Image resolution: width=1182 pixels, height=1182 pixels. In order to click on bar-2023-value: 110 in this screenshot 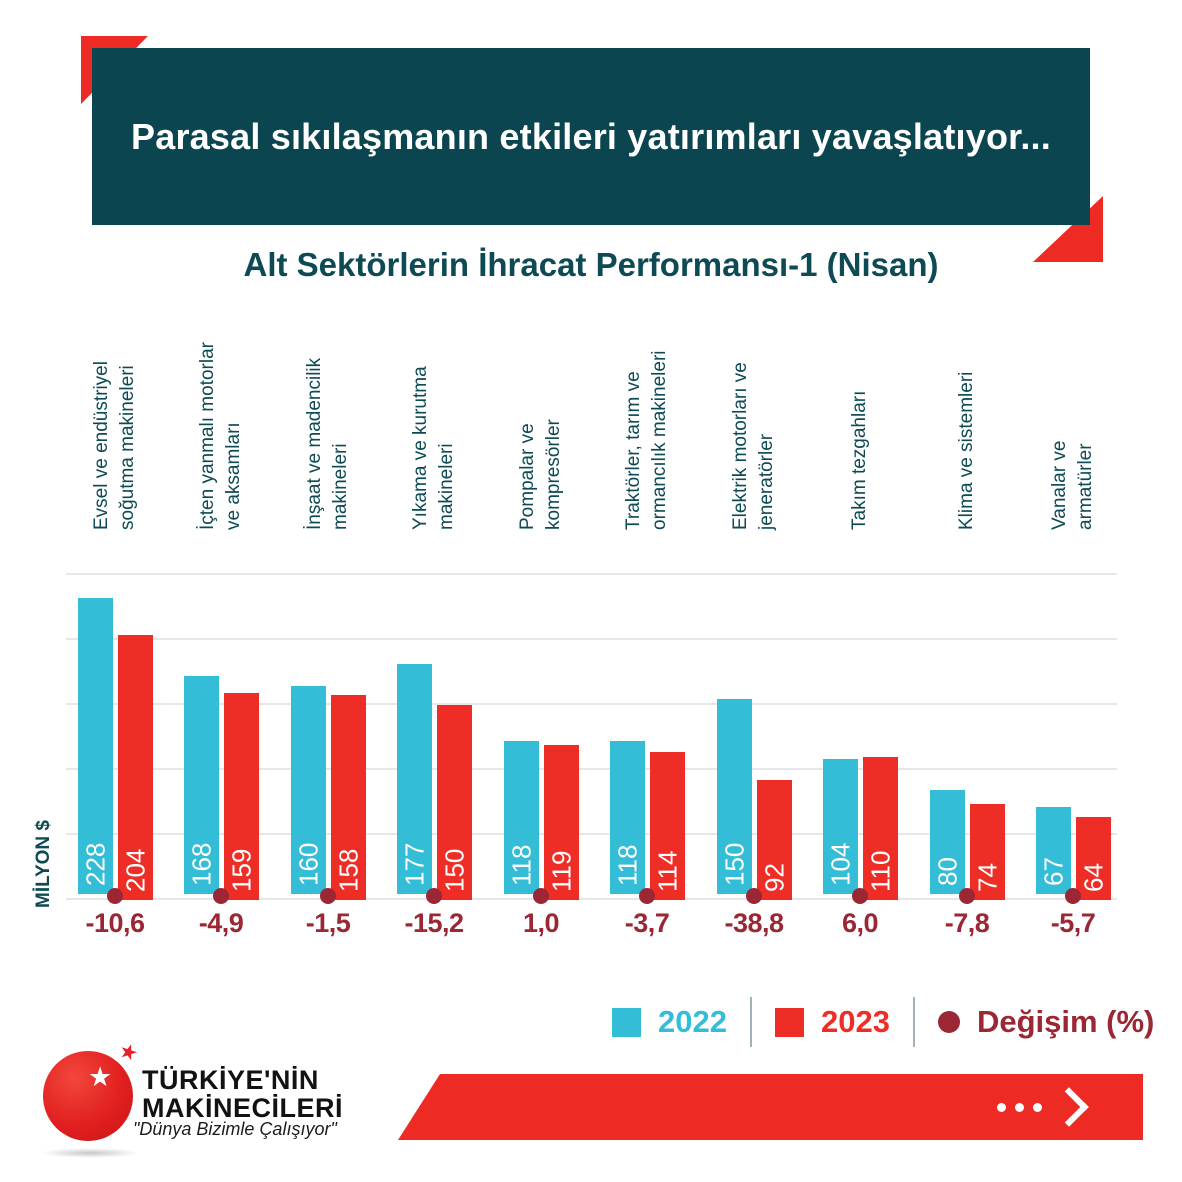, I will do `click(880, 871)`.